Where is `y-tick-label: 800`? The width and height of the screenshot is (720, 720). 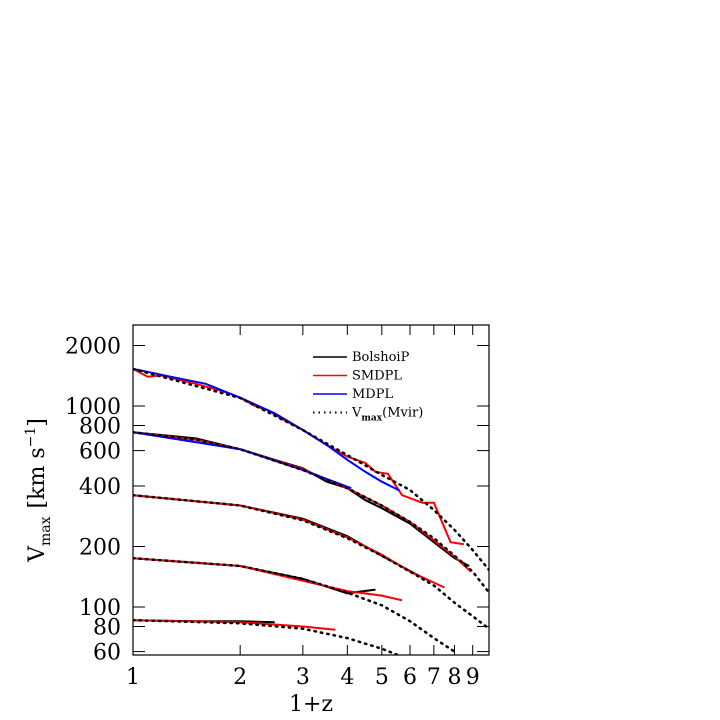
y-tick-label: 800 is located at coordinates (100, 426).